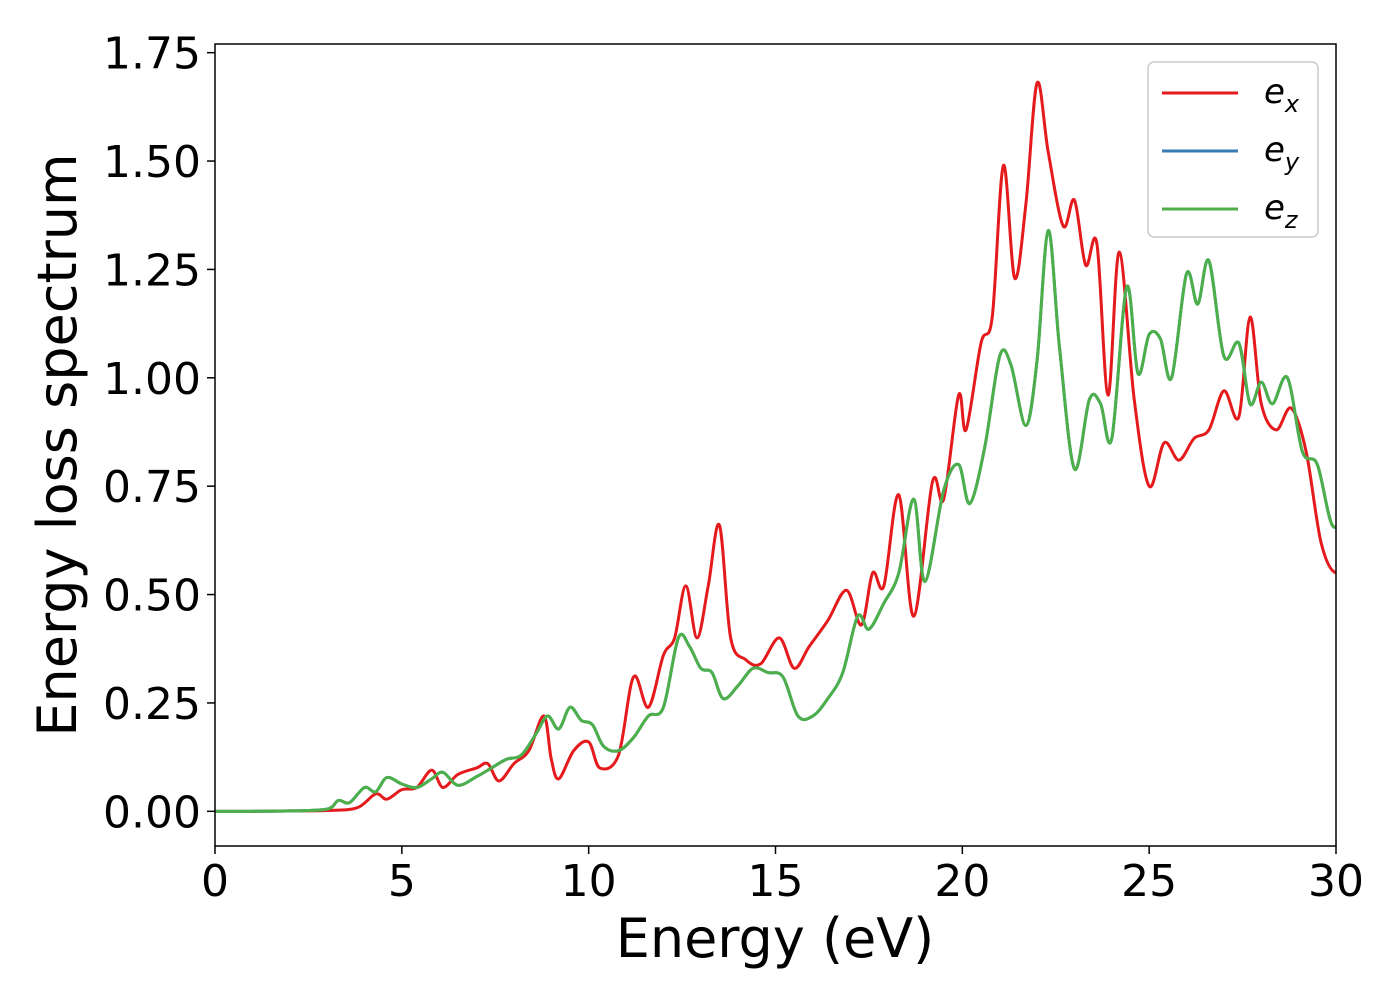 The height and width of the screenshot is (1000, 1400). I want to click on y-tick-label: 1.50, so click(152, 162).